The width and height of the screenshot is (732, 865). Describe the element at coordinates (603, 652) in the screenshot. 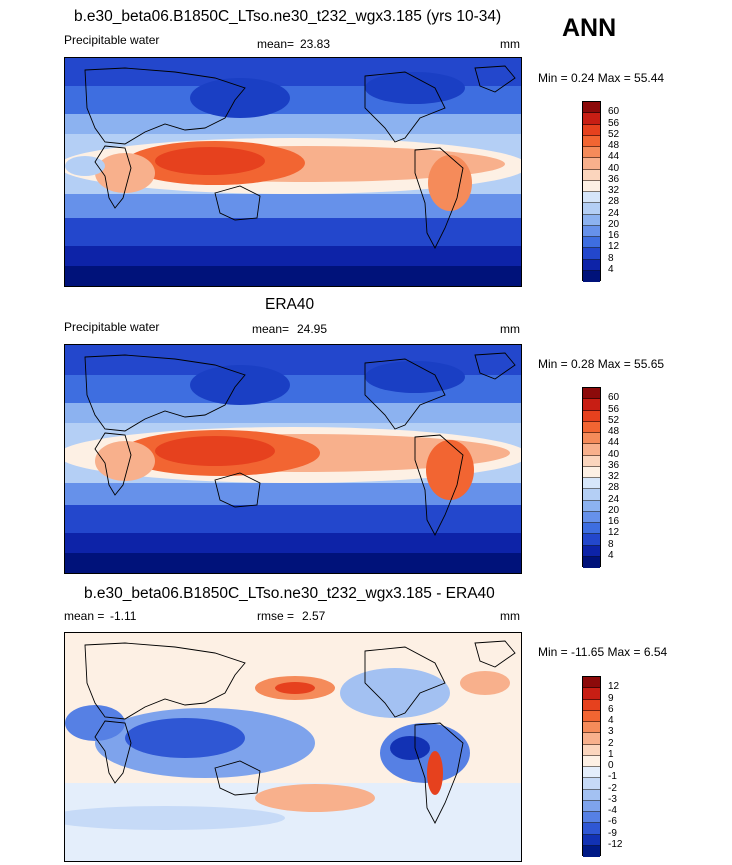

I see `panel-diff-minmax: Min = -11.65 Max = 6.54` at that location.